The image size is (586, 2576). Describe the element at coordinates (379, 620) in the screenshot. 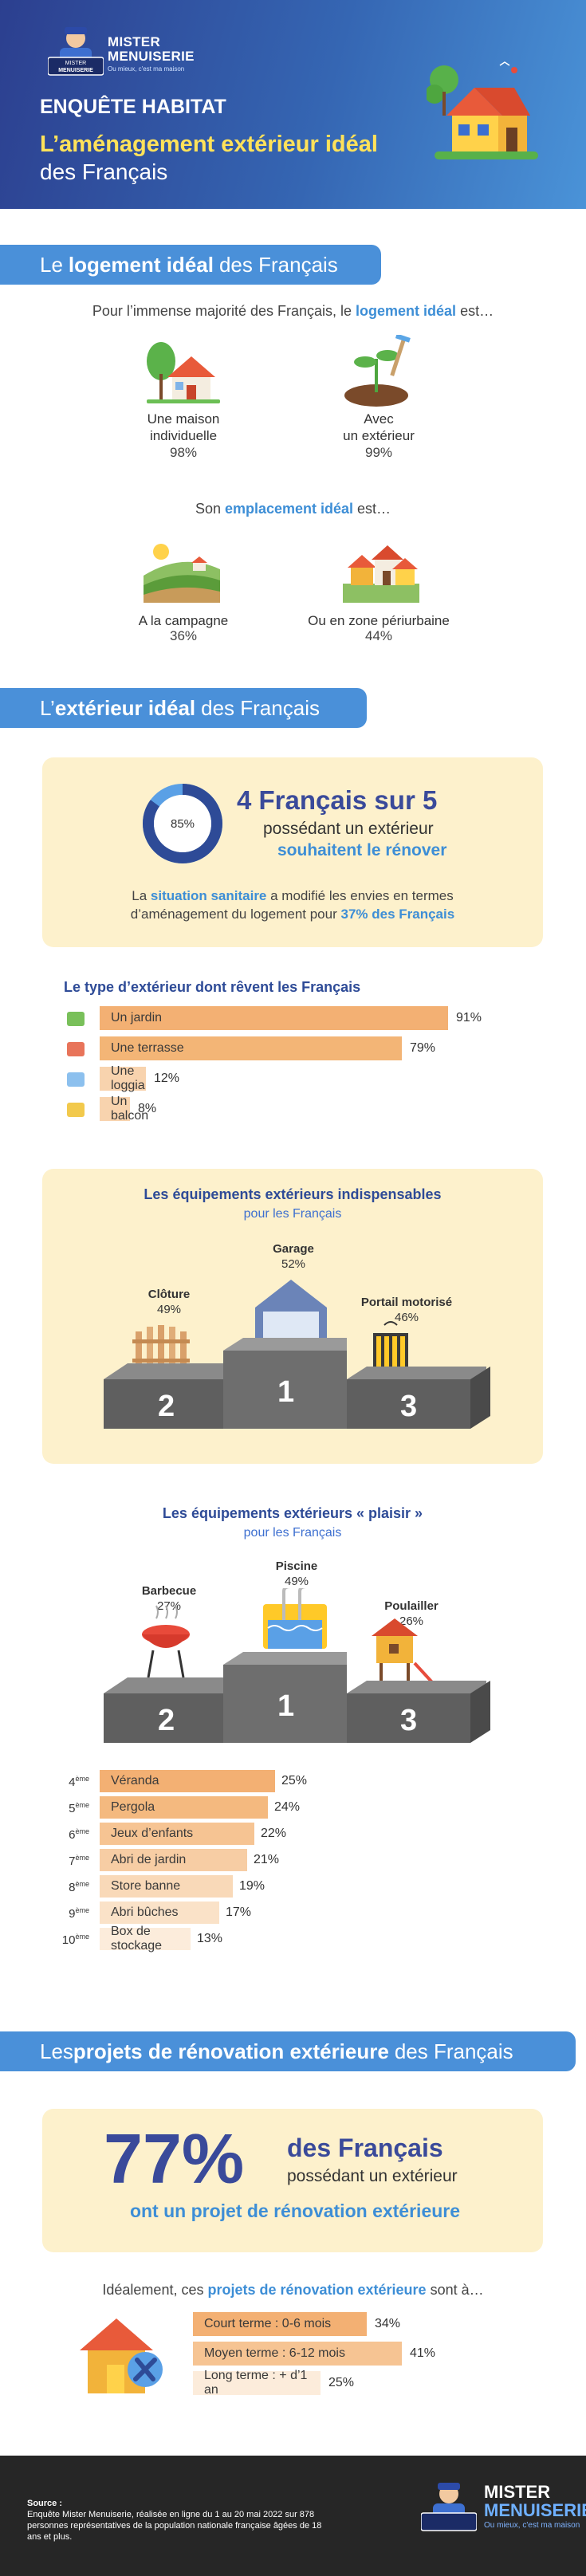

I see `loc-periurban-label: Ou en zone périurbaine` at that location.